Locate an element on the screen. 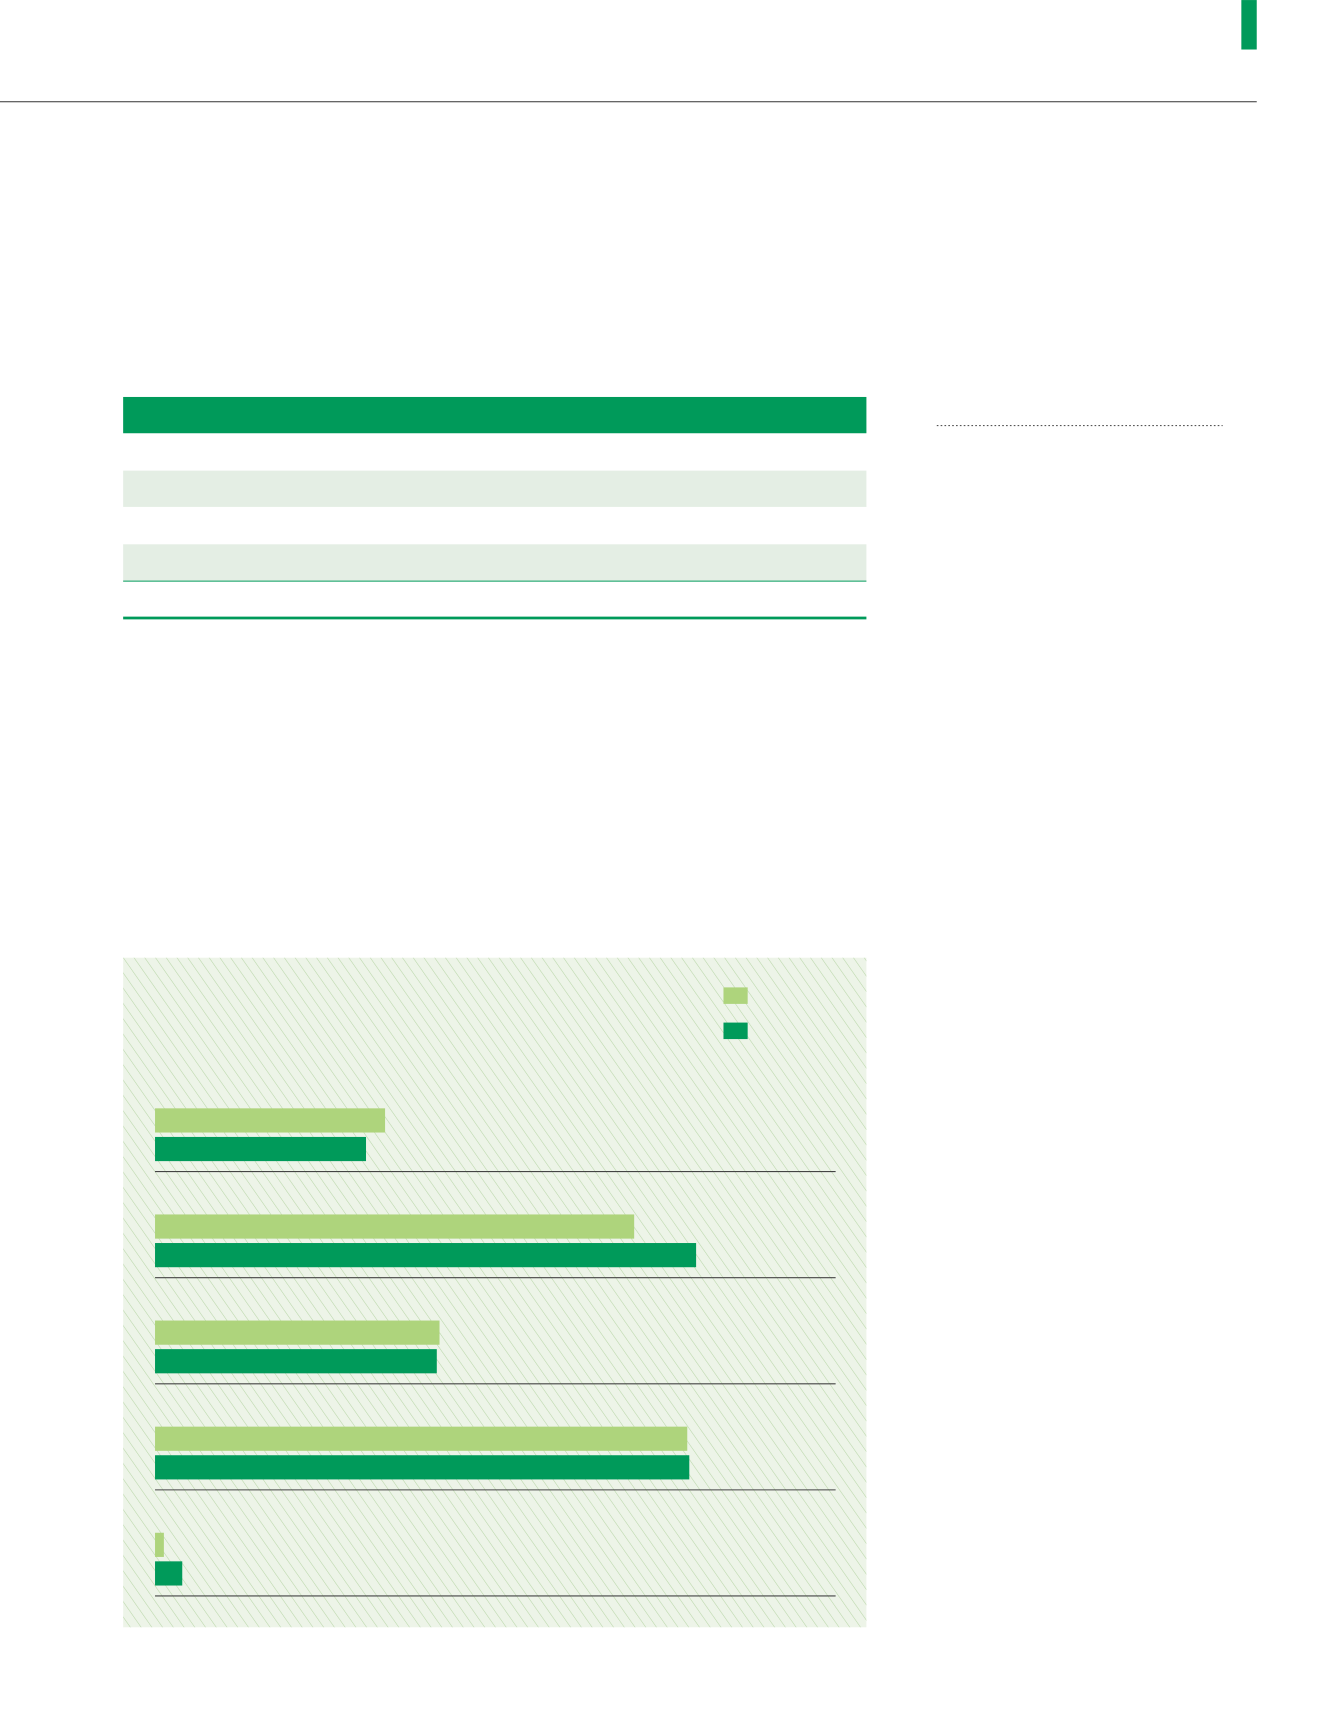  section-tab is located at coordinates (1249, 25).